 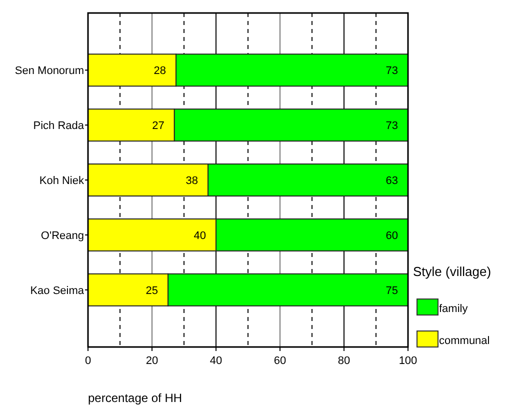 I want to click on data-label: 40, so click(x=200, y=236).